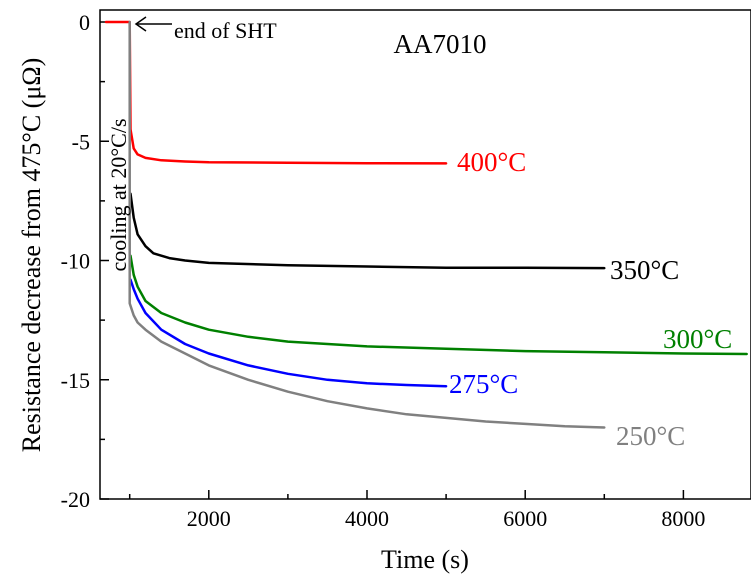 This screenshot has height=576, width=751. Describe the element at coordinates (118, 194) in the screenshot. I see `cooling-label: cooling at 20°C/s` at that location.